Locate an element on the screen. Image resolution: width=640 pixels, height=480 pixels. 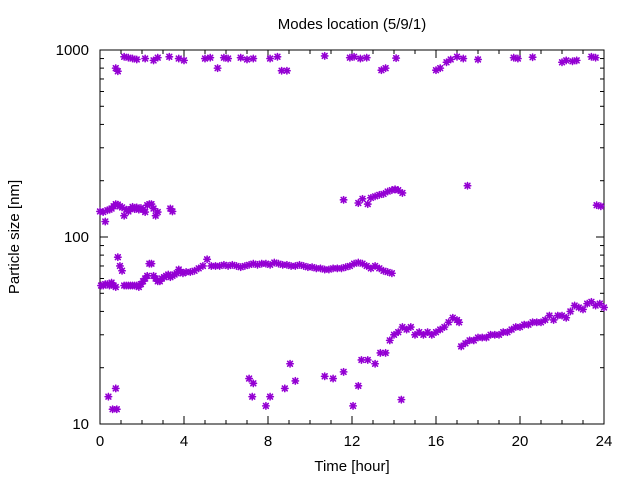
y-tick-label: 10 is located at coordinates (80, 424).